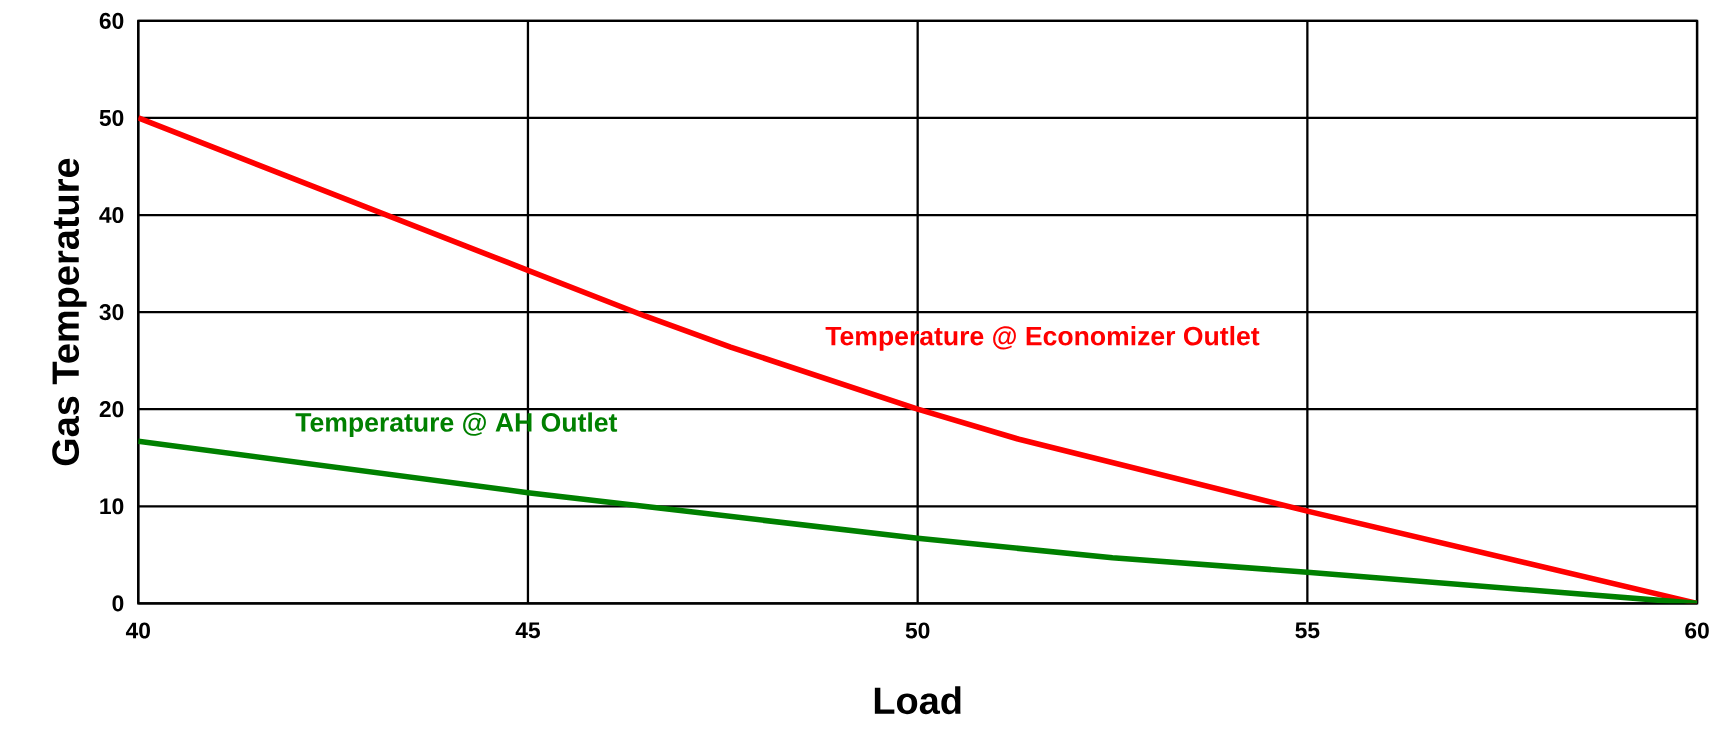 This screenshot has height=740, width=1728. What do you see at coordinates (527, 630) in the screenshot?
I see `x-tick-label: 45` at bounding box center [527, 630].